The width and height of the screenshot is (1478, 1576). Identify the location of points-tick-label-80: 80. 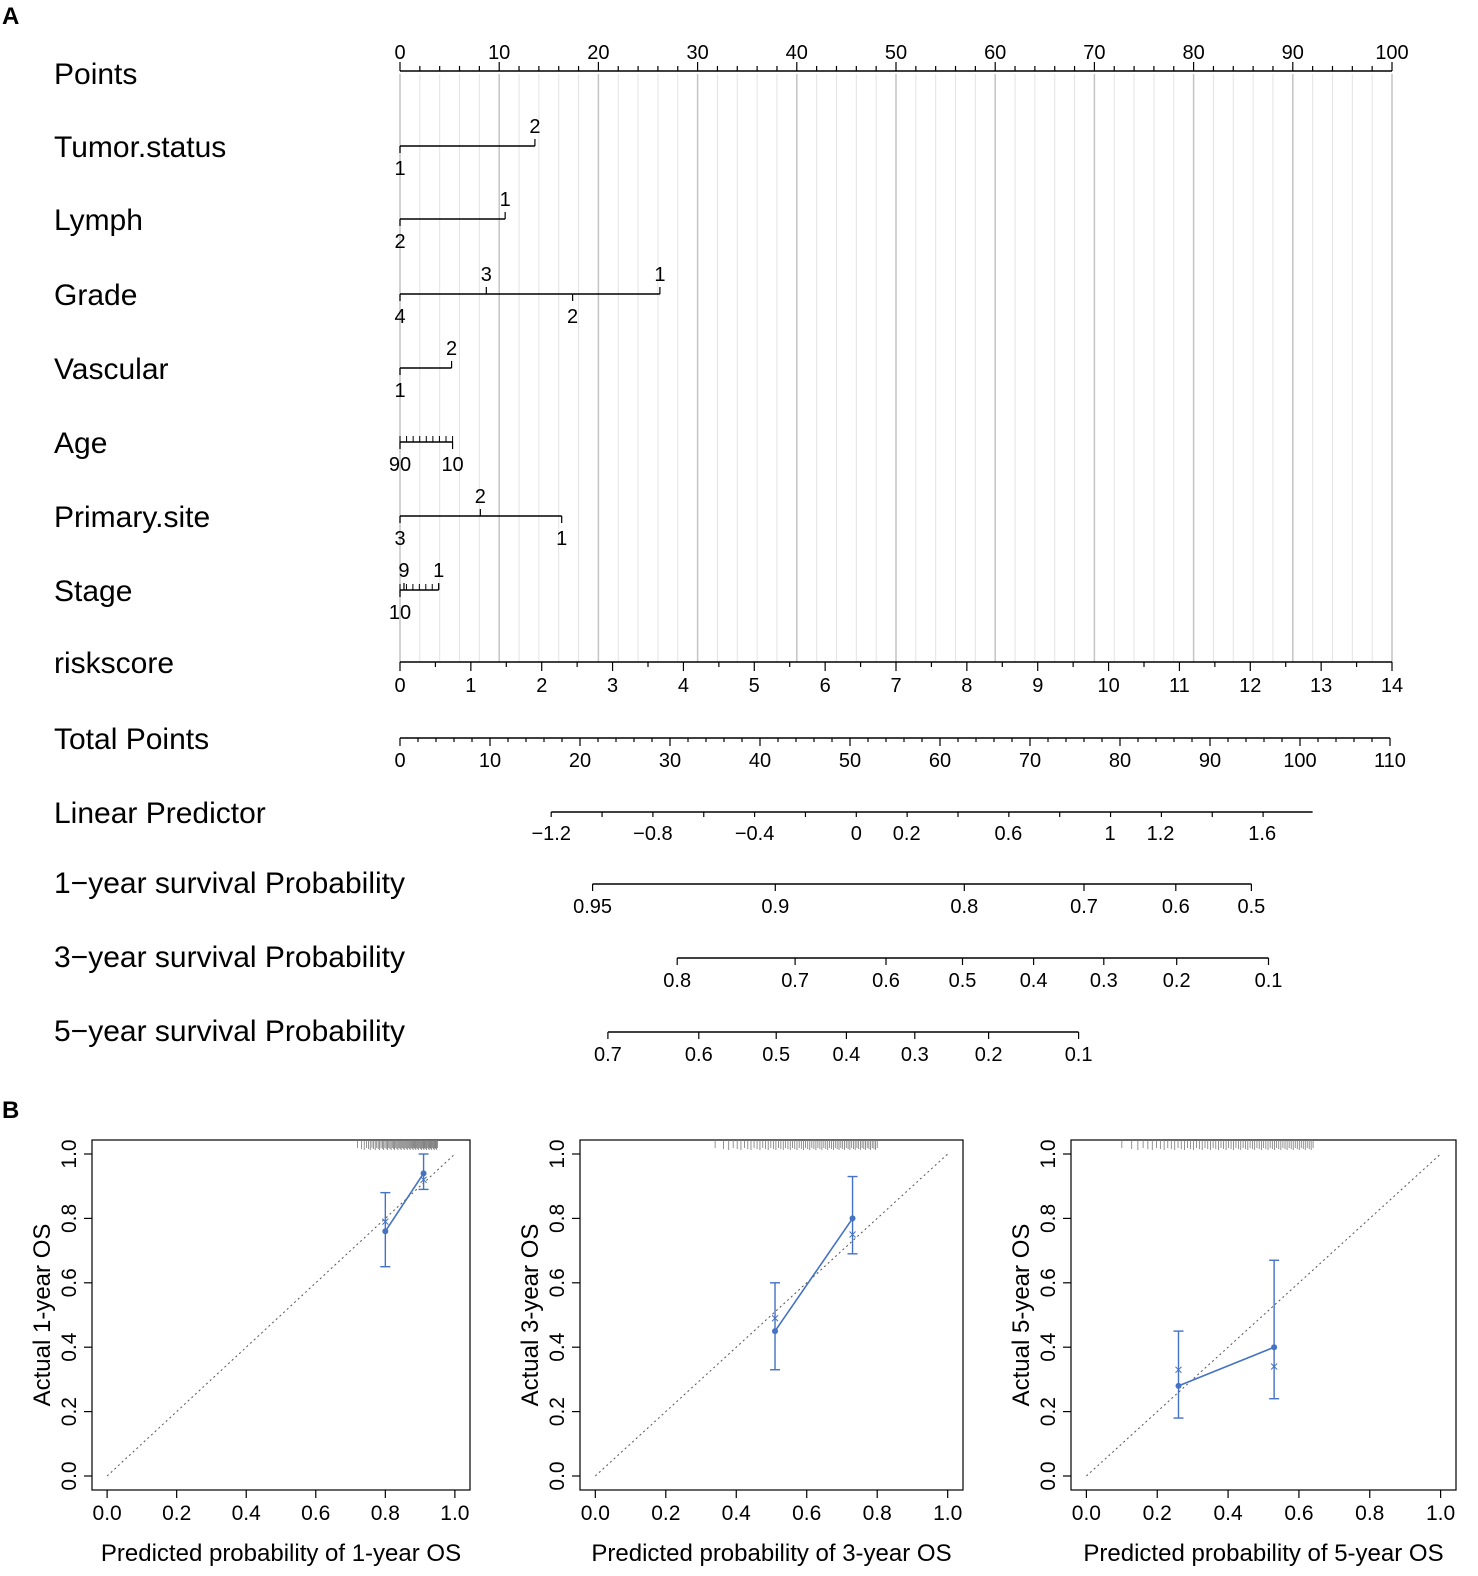
(1193, 53).